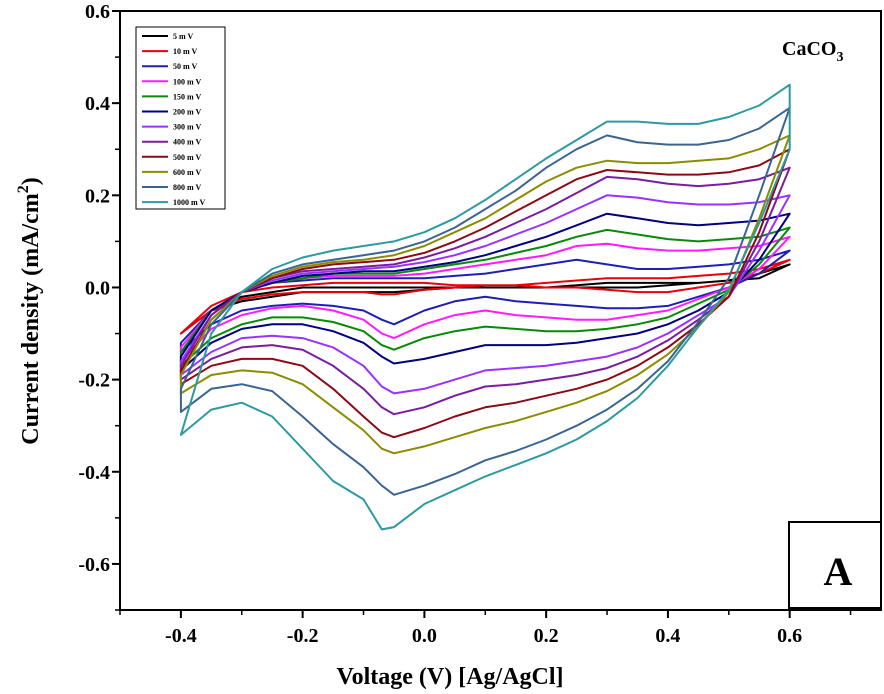 The image size is (884, 694). Describe the element at coordinates (189, 202) in the screenshot. I see `legend-label-12: 1000 m V` at that location.